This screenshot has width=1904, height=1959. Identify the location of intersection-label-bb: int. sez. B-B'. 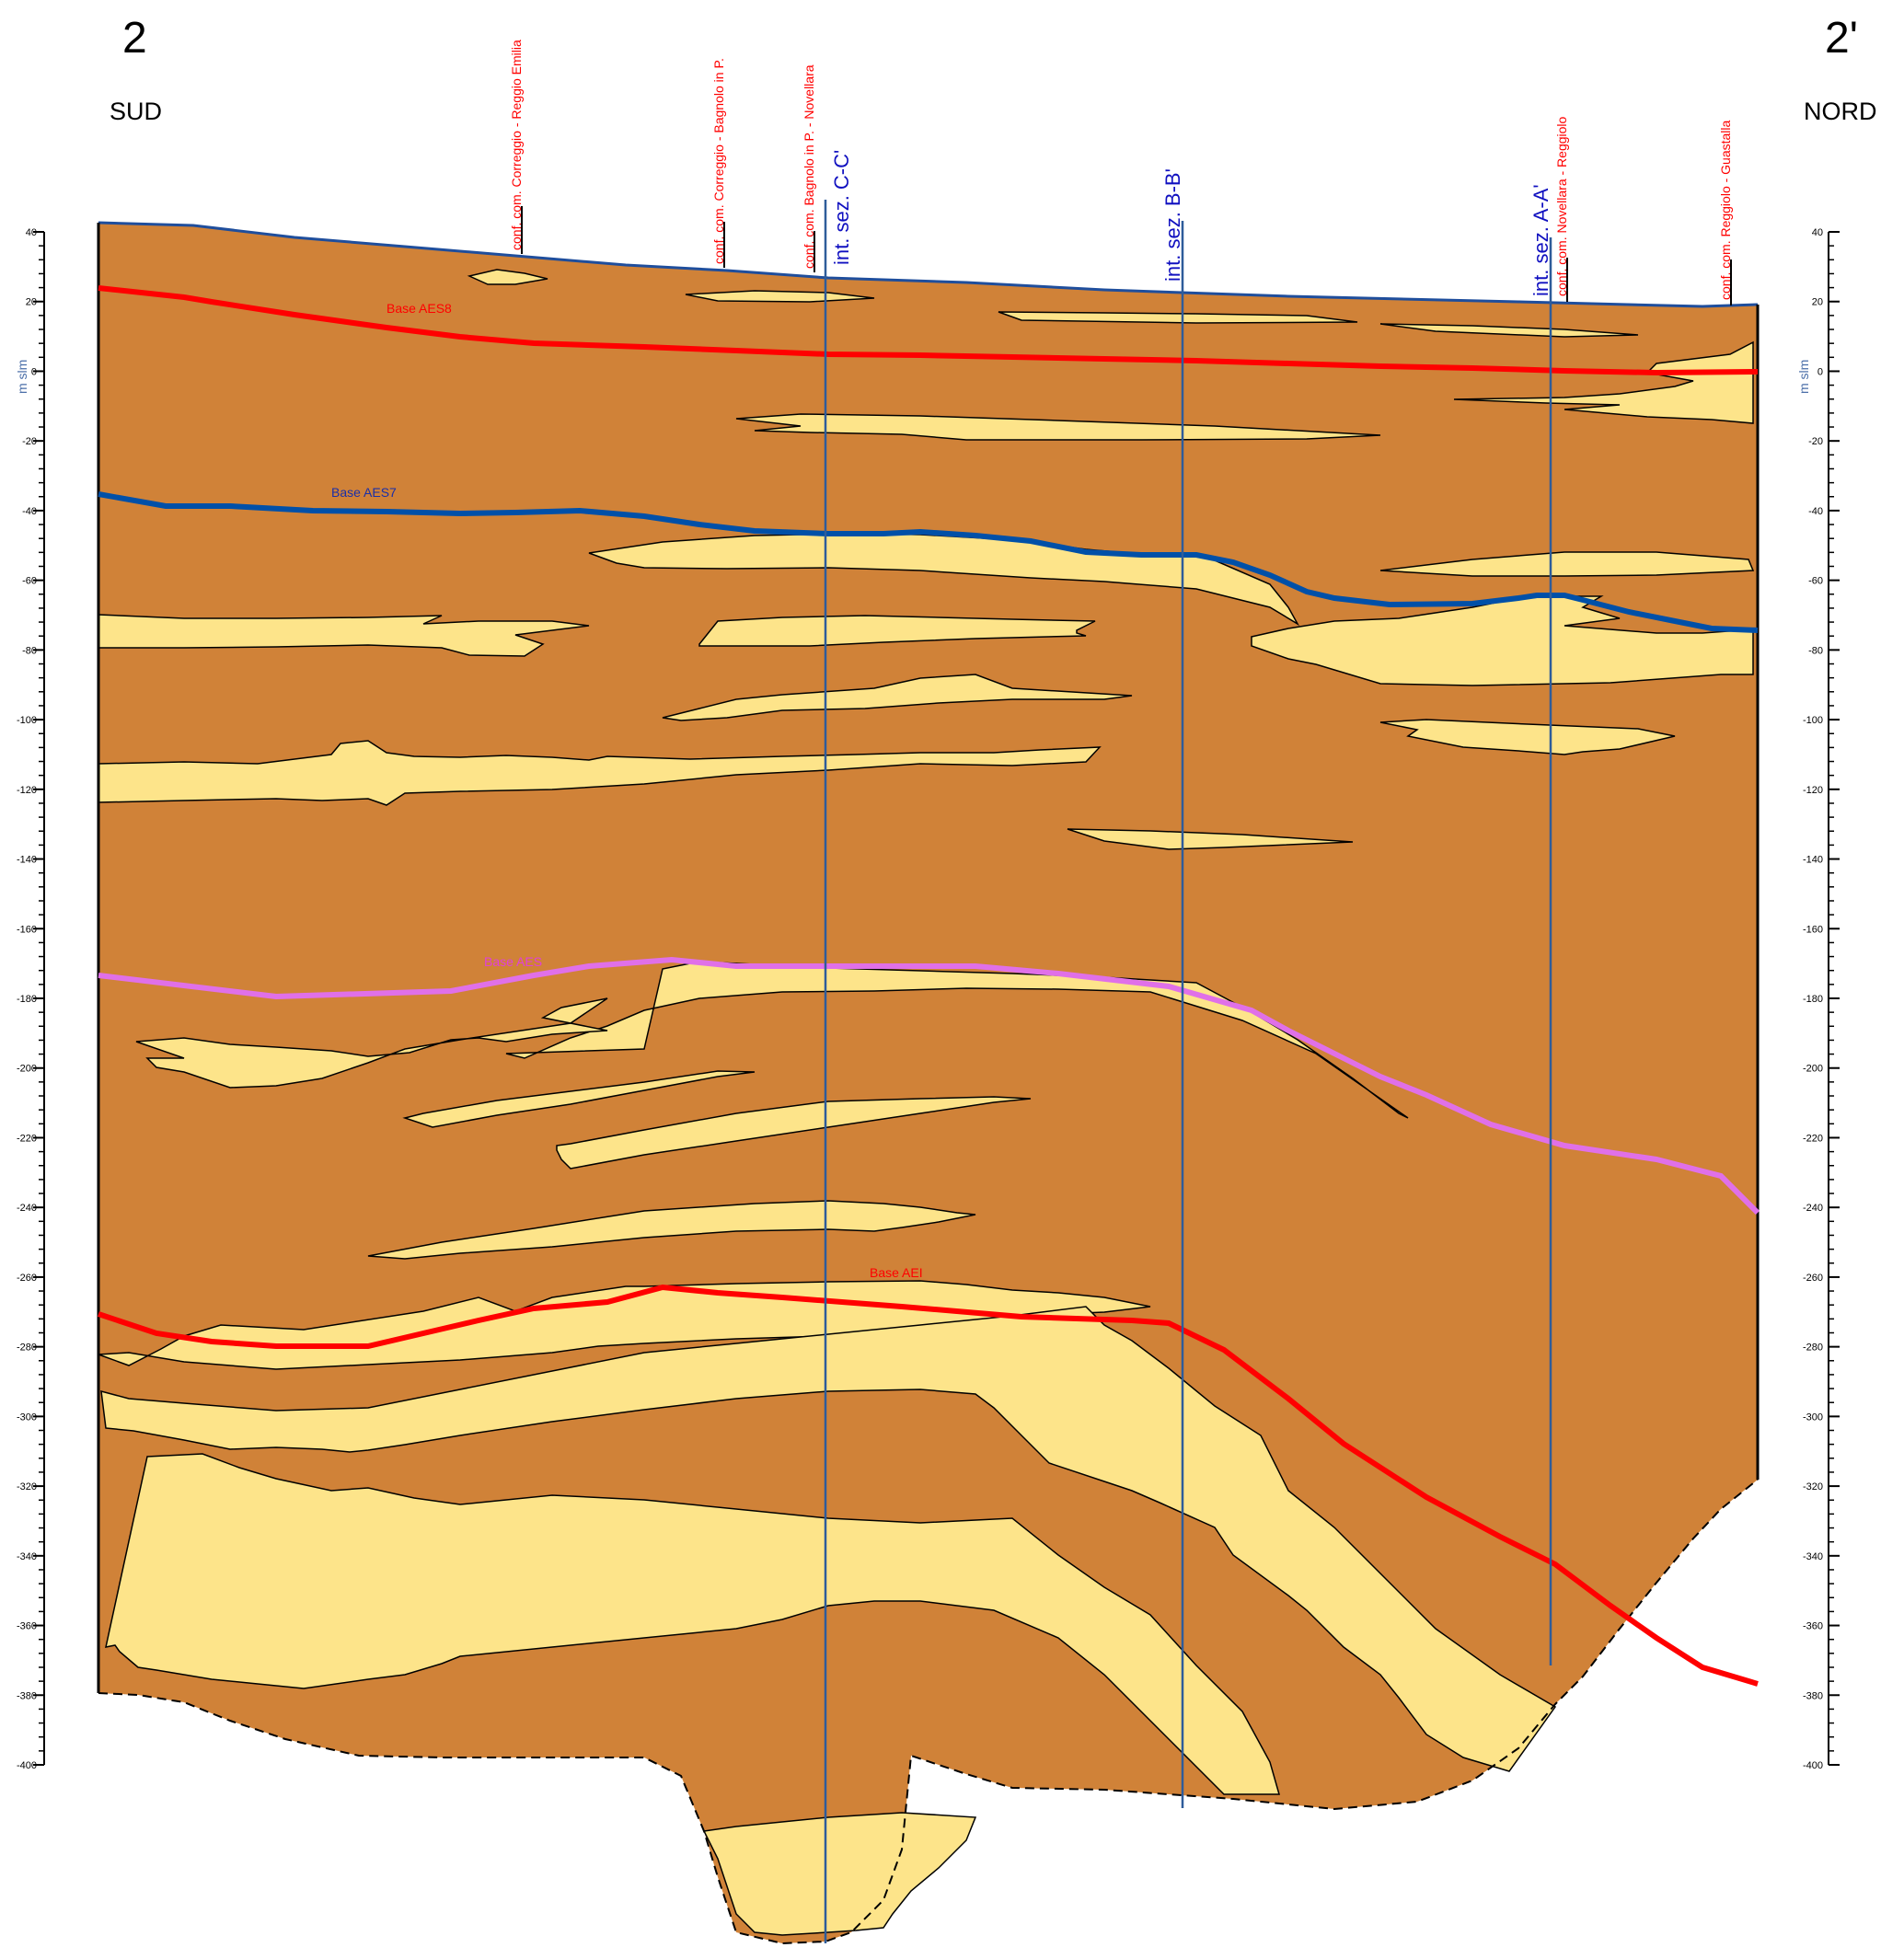
(1172, 225).